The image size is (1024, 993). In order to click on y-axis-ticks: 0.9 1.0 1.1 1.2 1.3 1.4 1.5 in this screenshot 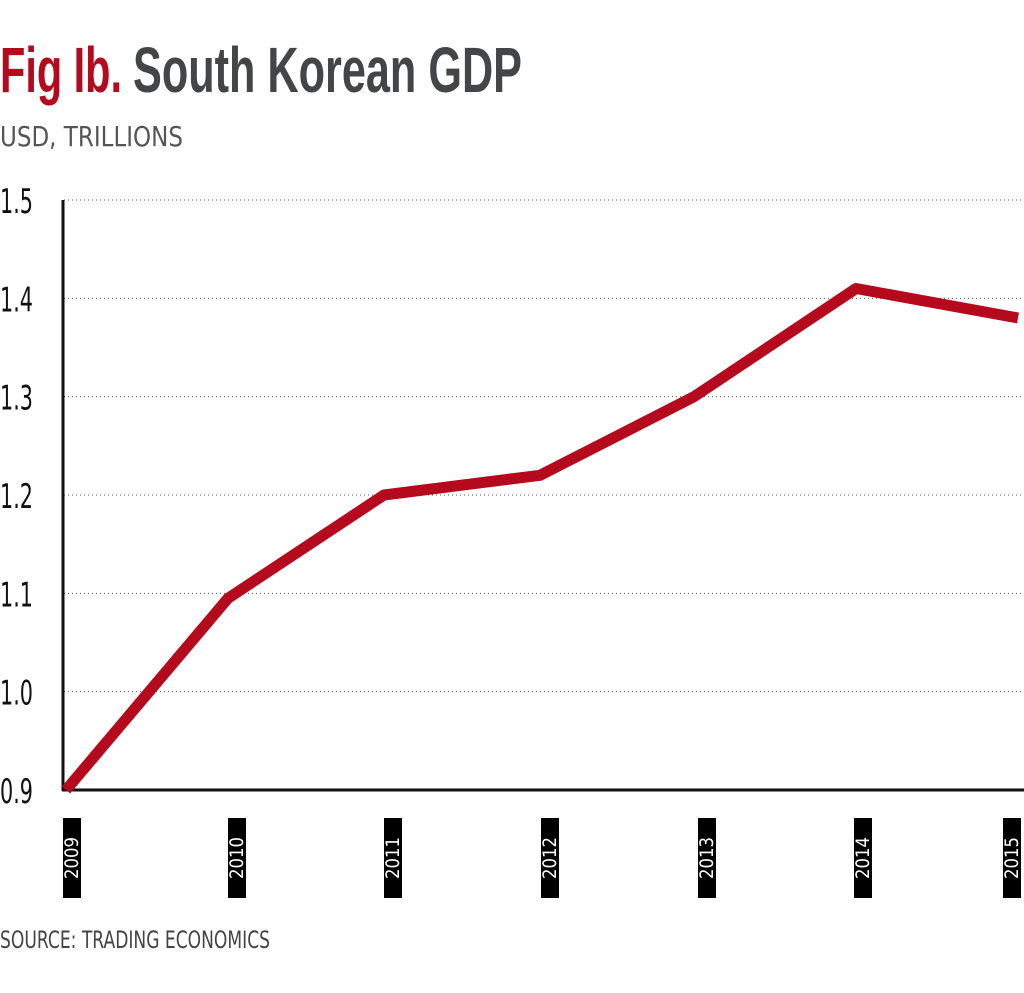, I will do `click(16, 497)`.